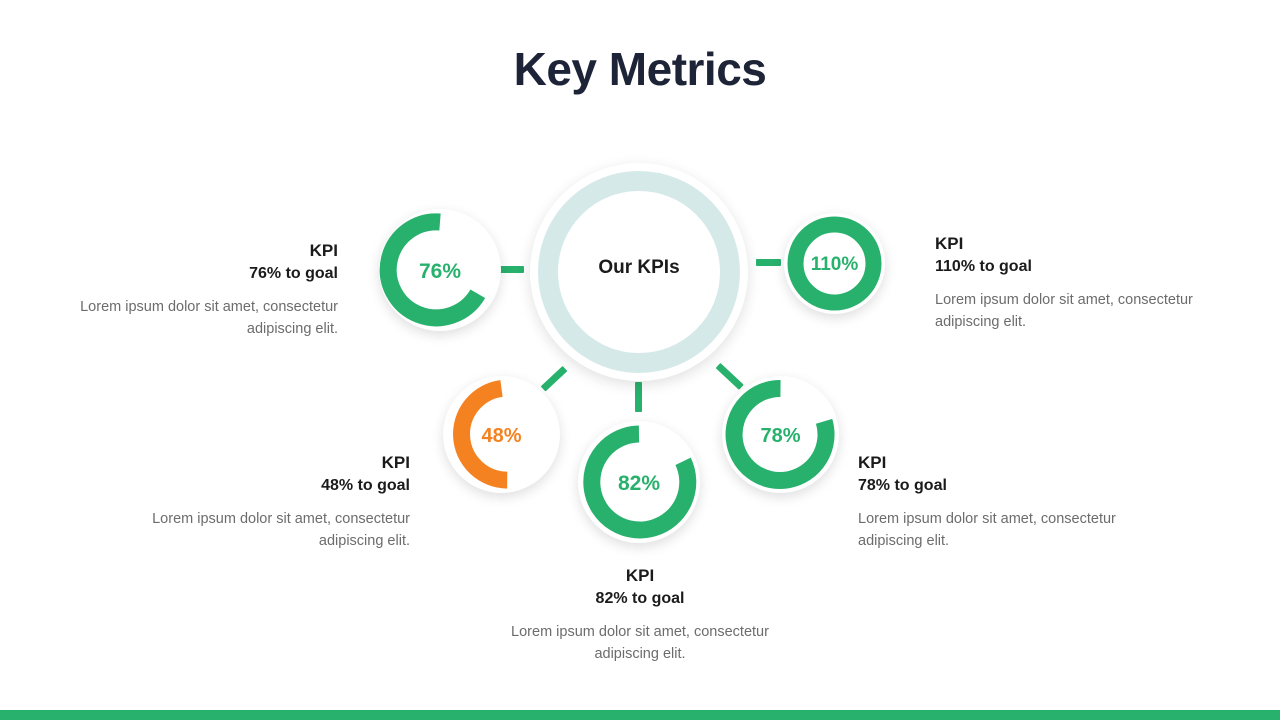 This screenshot has width=1280, height=720. I want to click on donut-chart-78-icon, so click(780, 434).